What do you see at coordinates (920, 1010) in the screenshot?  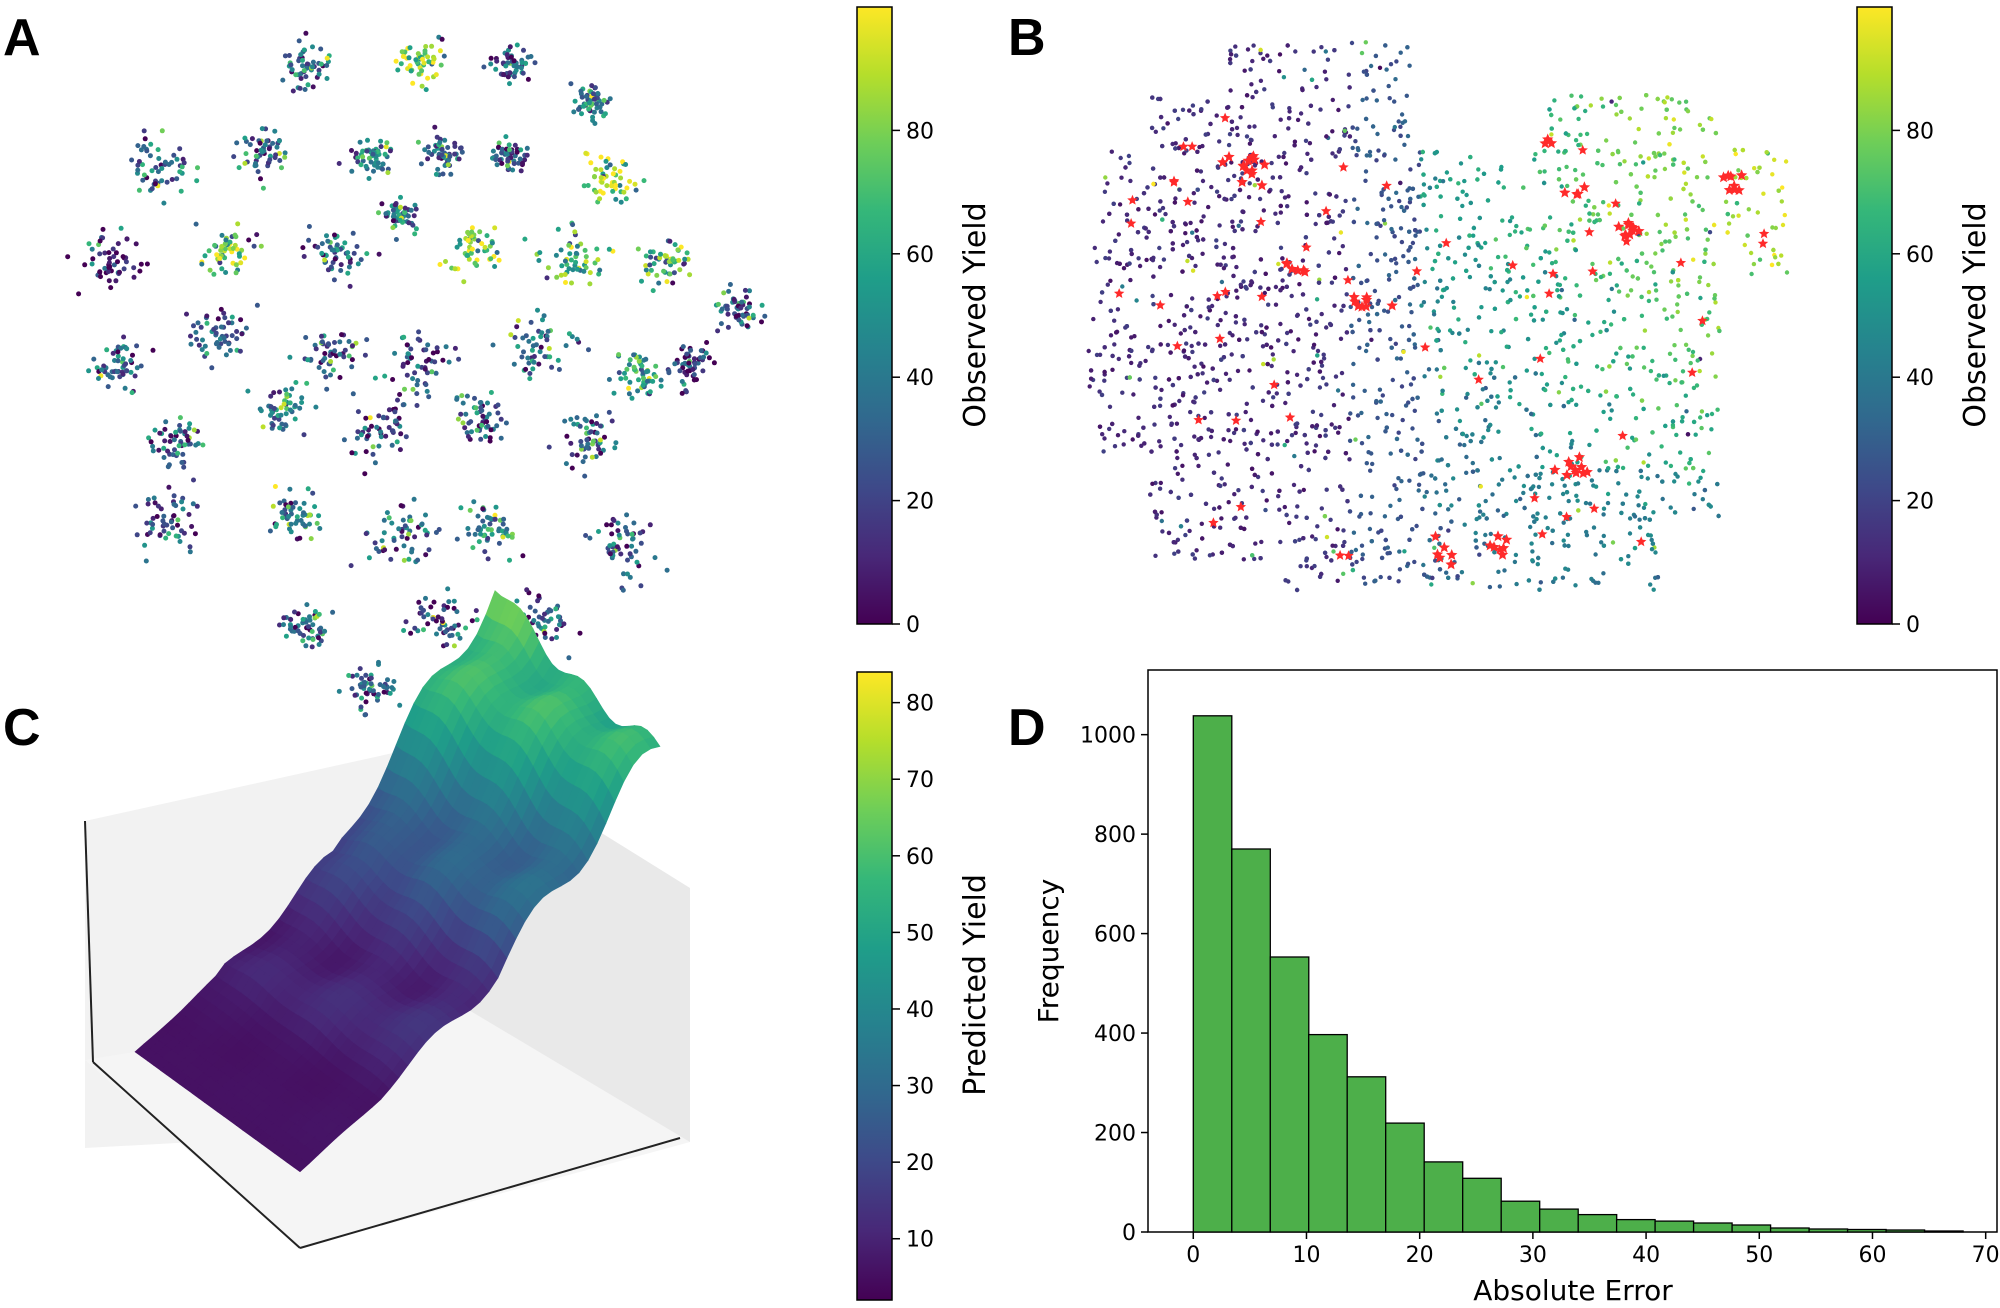 I see `colorbar-c-tick-label-3: 40` at bounding box center [920, 1010].